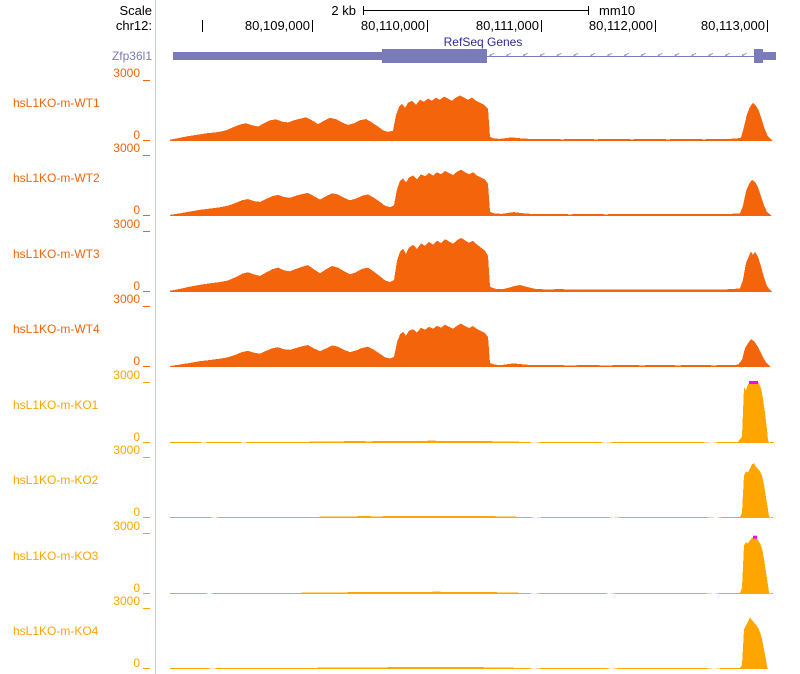 The image size is (800, 674). What do you see at coordinates (56, 480) in the screenshot?
I see `track-name-label: hsL1KO-m-KO2` at bounding box center [56, 480].